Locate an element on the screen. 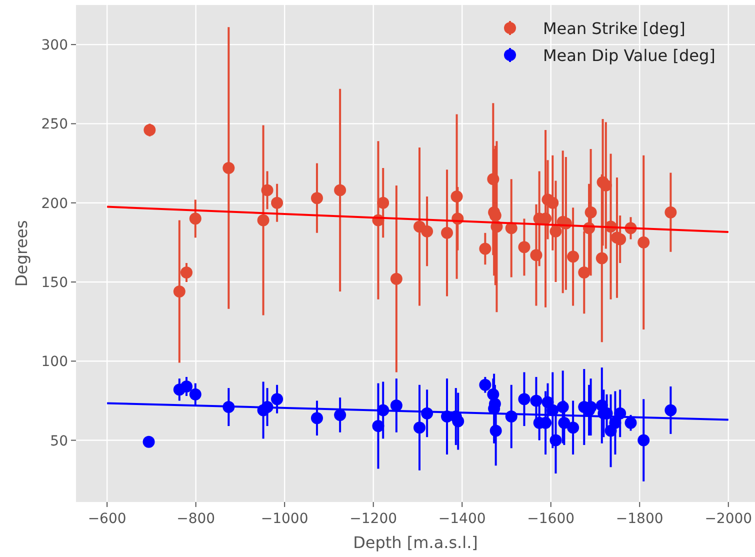  y-tick-label: 150 is located at coordinates (54, 282).